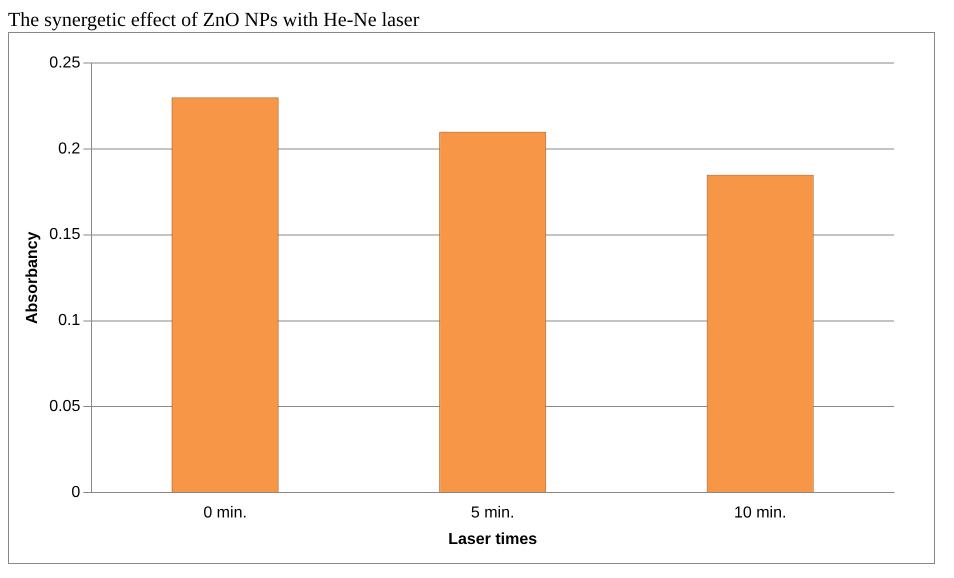  What do you see at coordinates (760, 513) in the screenshot?
I see `x-tick-label: 10 min.` at bounding box center [760, 513].